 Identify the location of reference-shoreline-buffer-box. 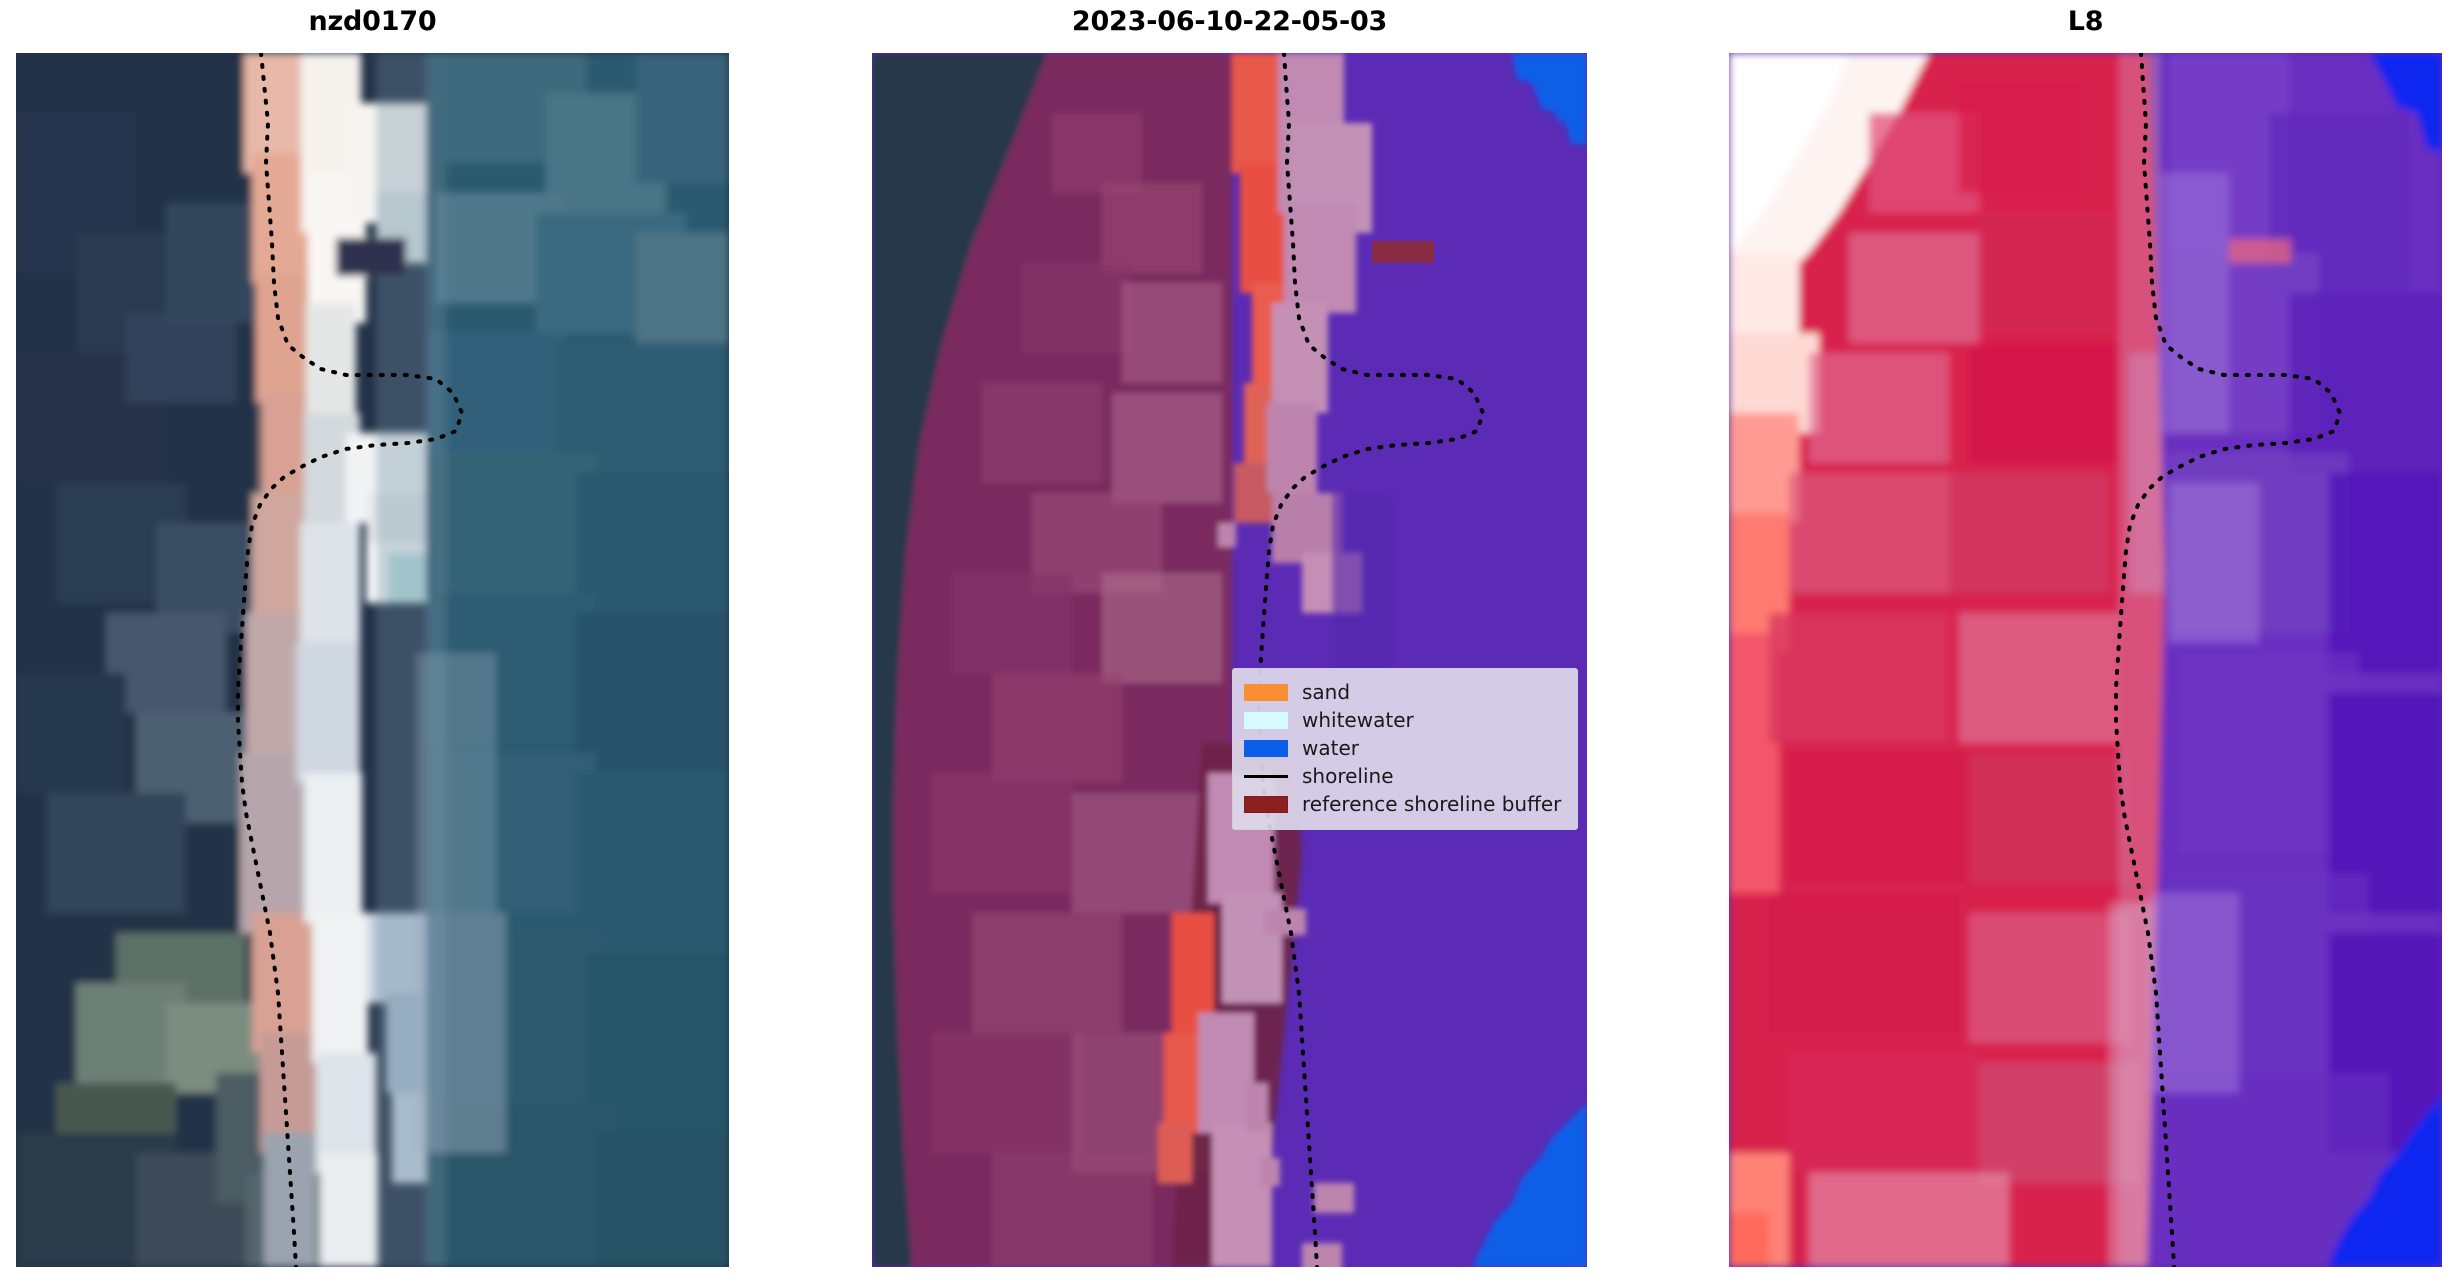
(1403, 252).